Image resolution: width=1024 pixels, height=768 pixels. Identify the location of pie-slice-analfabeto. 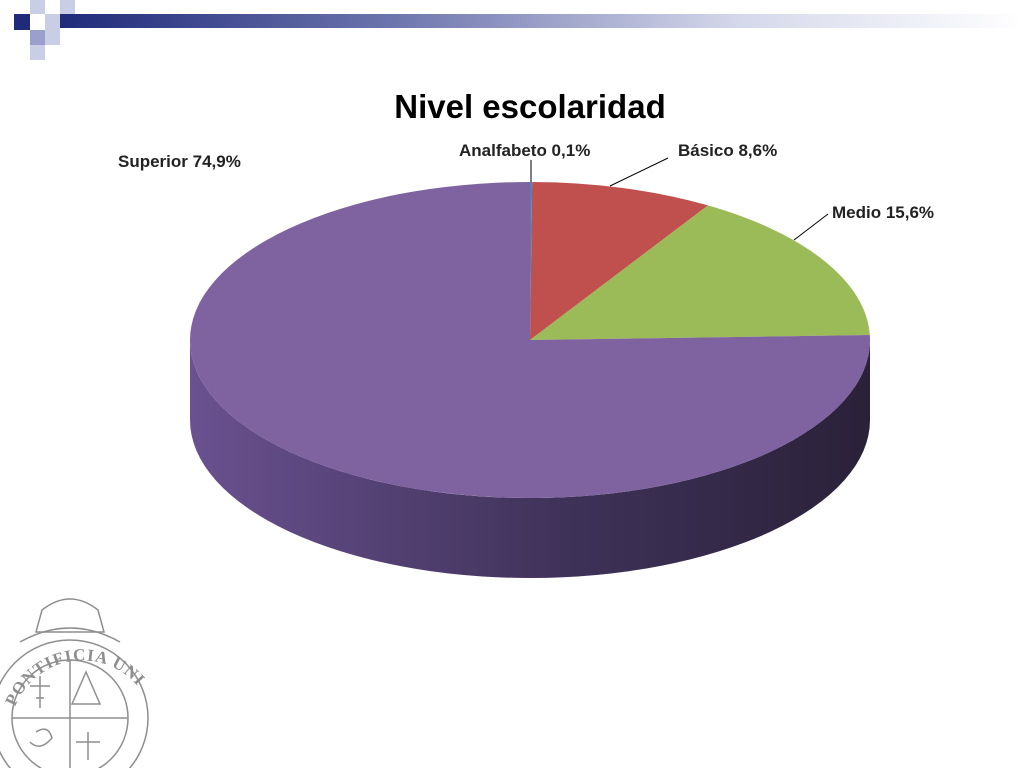
(531, 261).